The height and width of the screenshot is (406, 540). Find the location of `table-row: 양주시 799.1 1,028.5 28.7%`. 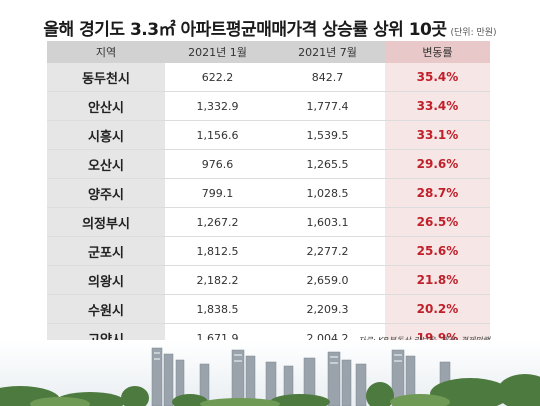

table-row: 양주시 799.1 1,028.5 28.7% is located at coordinates (268, 193).